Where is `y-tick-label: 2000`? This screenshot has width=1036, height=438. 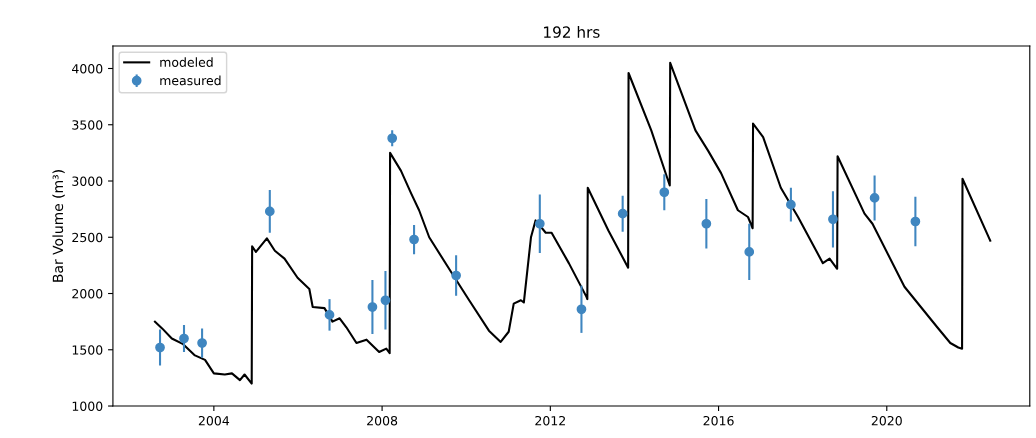 y-tick-label: 2000 is located at coordinates (87, 293).